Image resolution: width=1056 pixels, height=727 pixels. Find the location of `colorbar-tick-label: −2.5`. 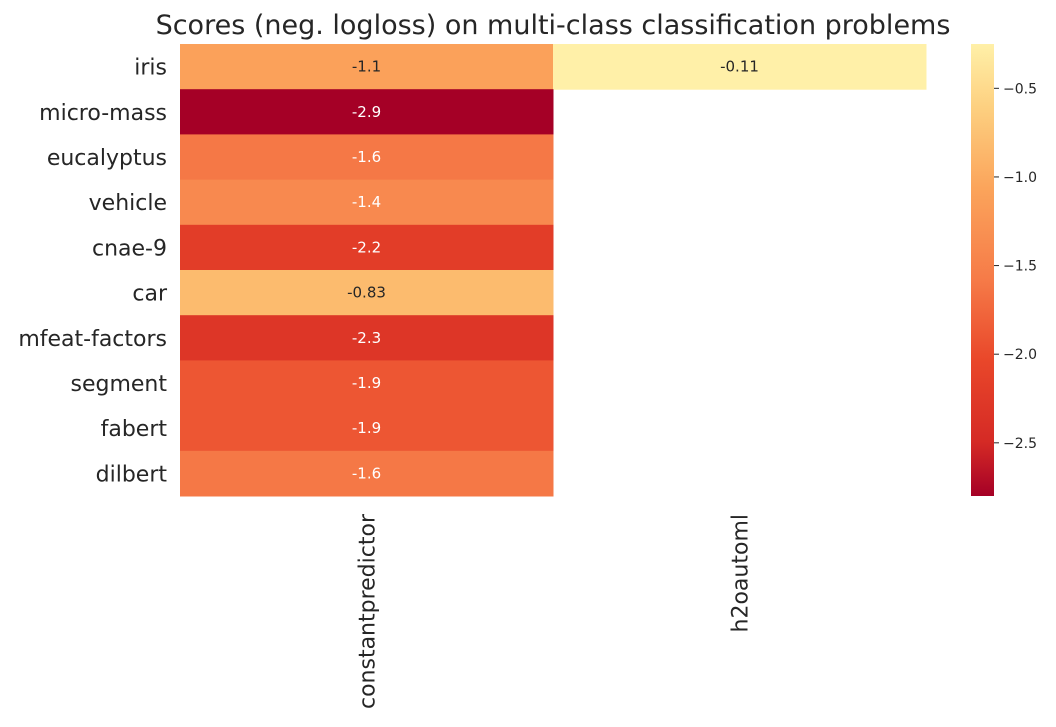

colorbar-tick-label: −2.5 is located at coordinates (1020, 444).